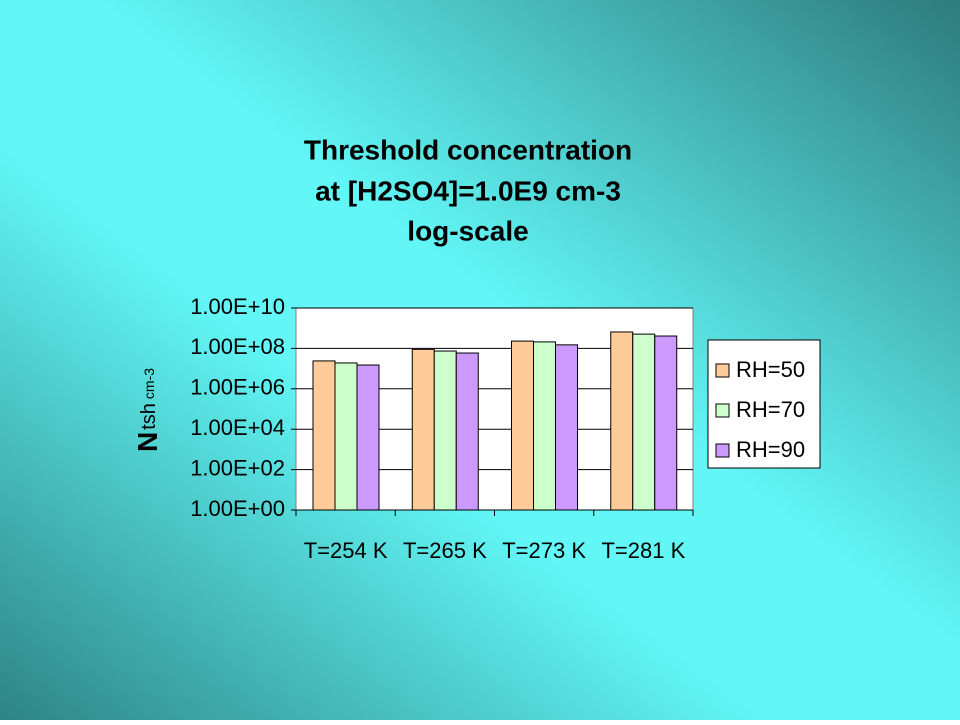 This screenshot has height=725, width=960. I want to click on y-tick-label: 1.00E+04, so click(237, 427).